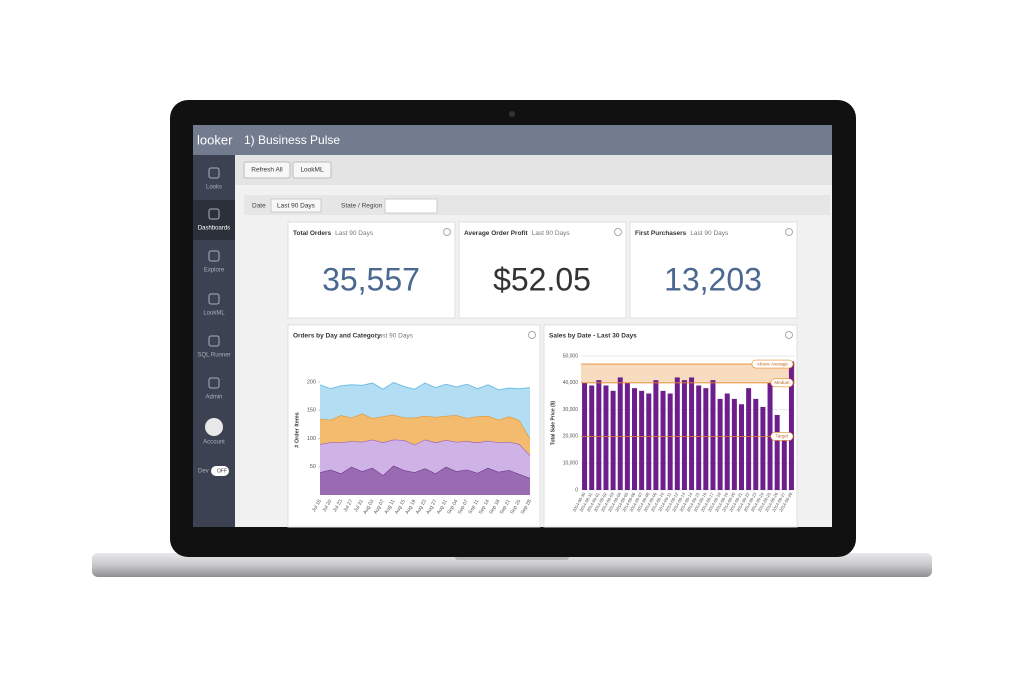  Describe the element at coordinates (214, 188) in the screenshot. I see `nav-item: Looks` at that location.